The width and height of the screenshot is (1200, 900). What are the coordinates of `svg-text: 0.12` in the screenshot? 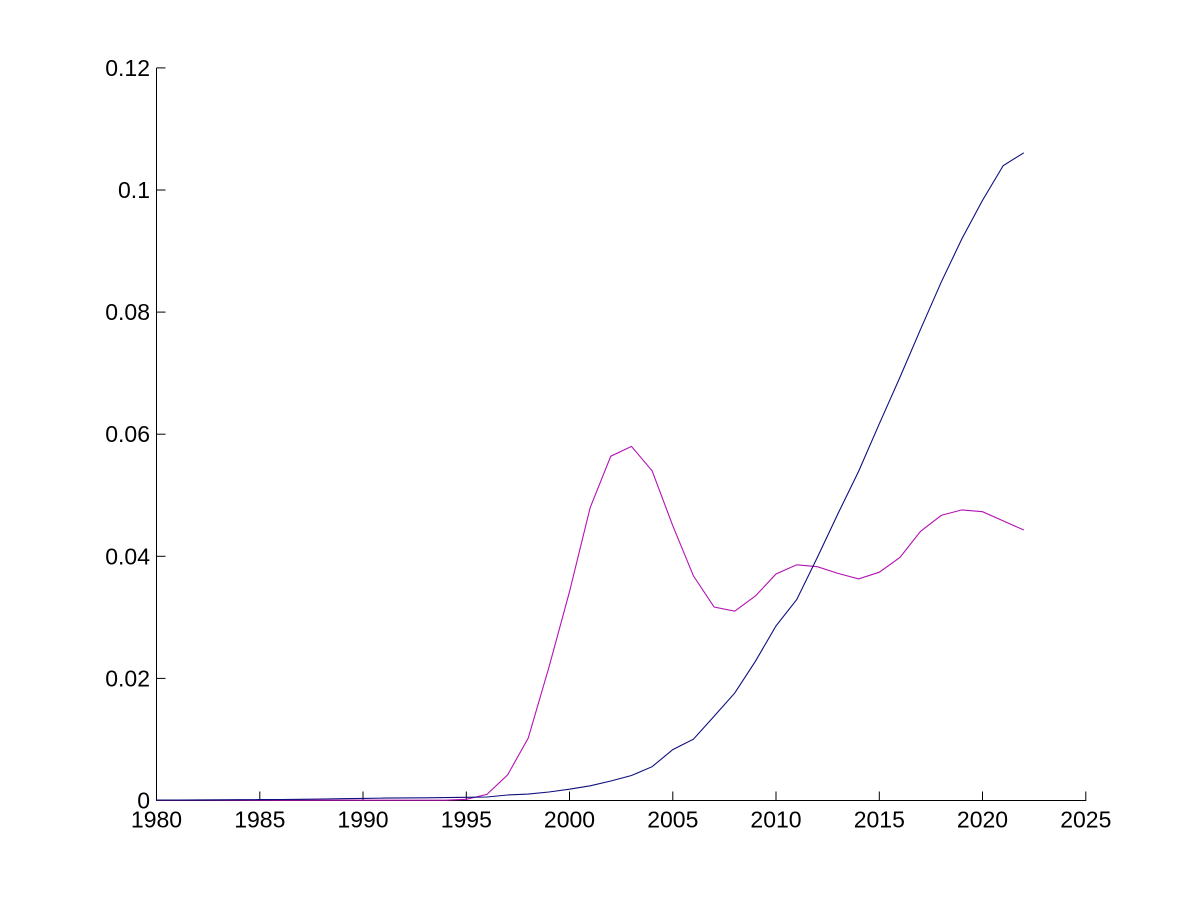 It's located at (127, 68).